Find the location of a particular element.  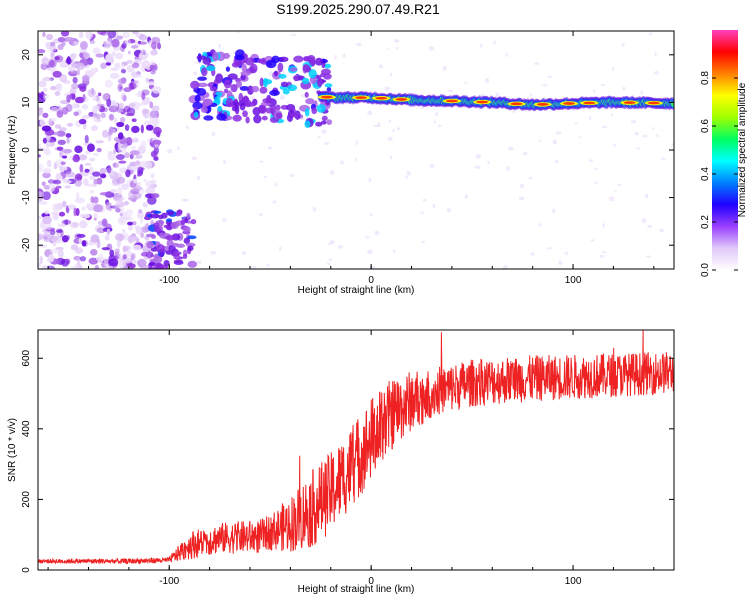

spectrogram-x-tick-label: 100 is located at coordinates (573, 280).